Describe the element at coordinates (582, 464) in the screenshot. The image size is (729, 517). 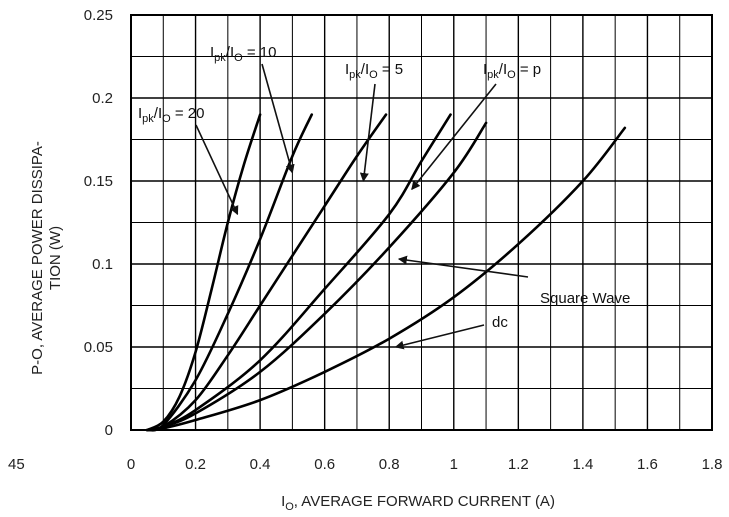
I see `x-tick-label: 1.4` at that location.